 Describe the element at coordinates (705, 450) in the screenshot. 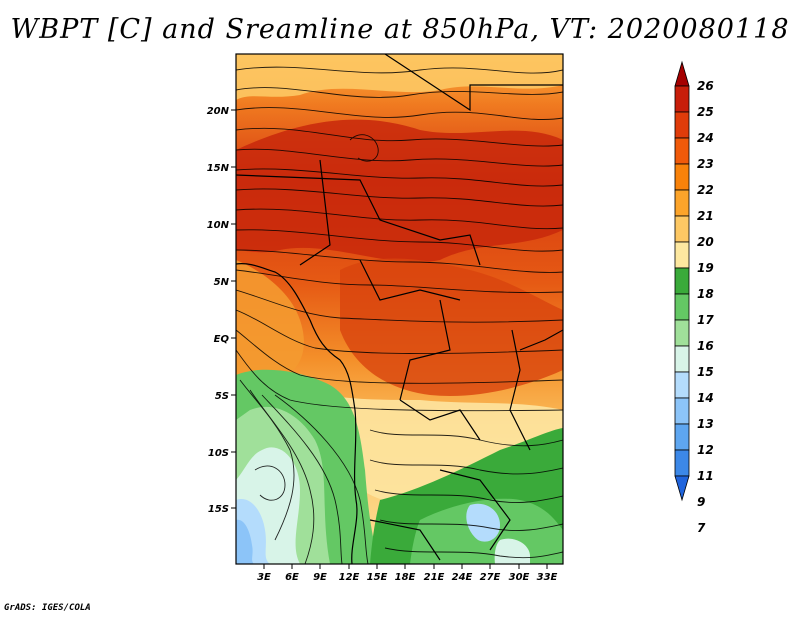

I see `colorbar-label: 12` at that location.